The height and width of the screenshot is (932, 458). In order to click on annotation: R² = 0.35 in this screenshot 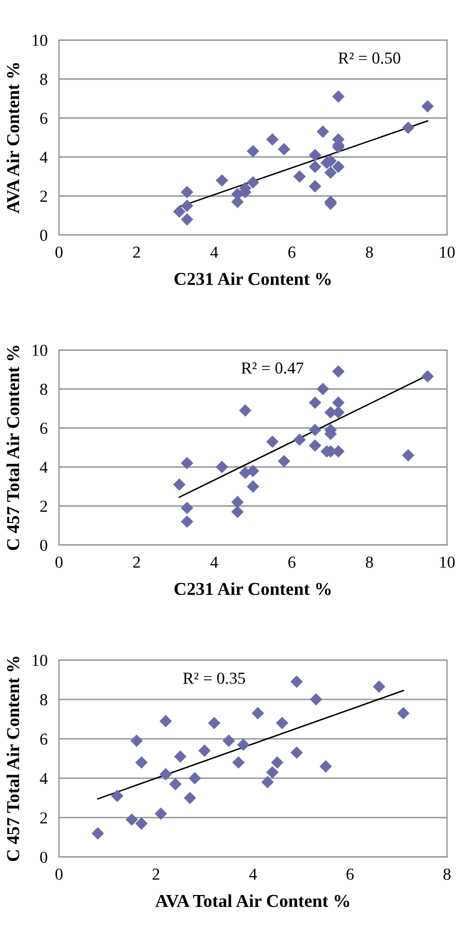, I will do `click(214, 678)`.